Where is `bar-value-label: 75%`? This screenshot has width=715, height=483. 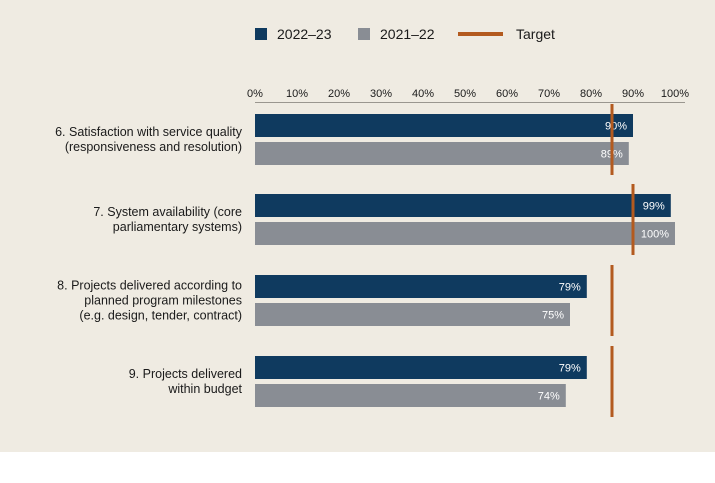
bar-value-label: 75% is located at coordinates (553, 316).